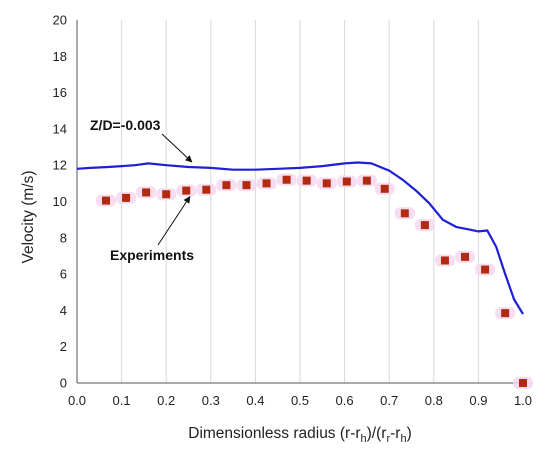 The image size is (550, 454). I want to click on y-tick-label: 10, so click(60, 201).